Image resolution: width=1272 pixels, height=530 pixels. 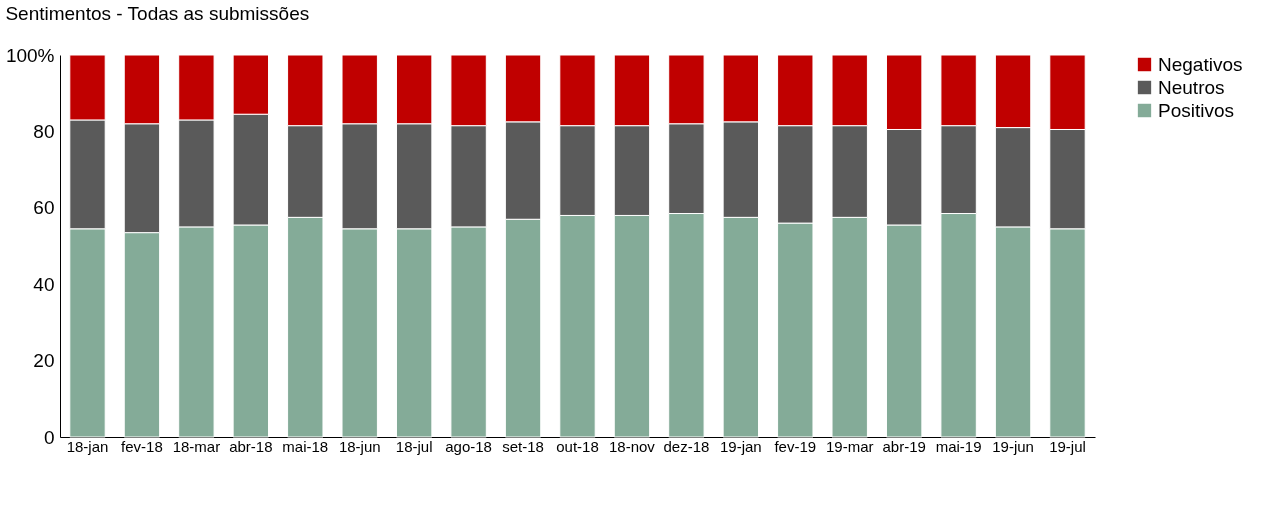 I want to click on y-tick-label: 20, so click(x=44, y=361).